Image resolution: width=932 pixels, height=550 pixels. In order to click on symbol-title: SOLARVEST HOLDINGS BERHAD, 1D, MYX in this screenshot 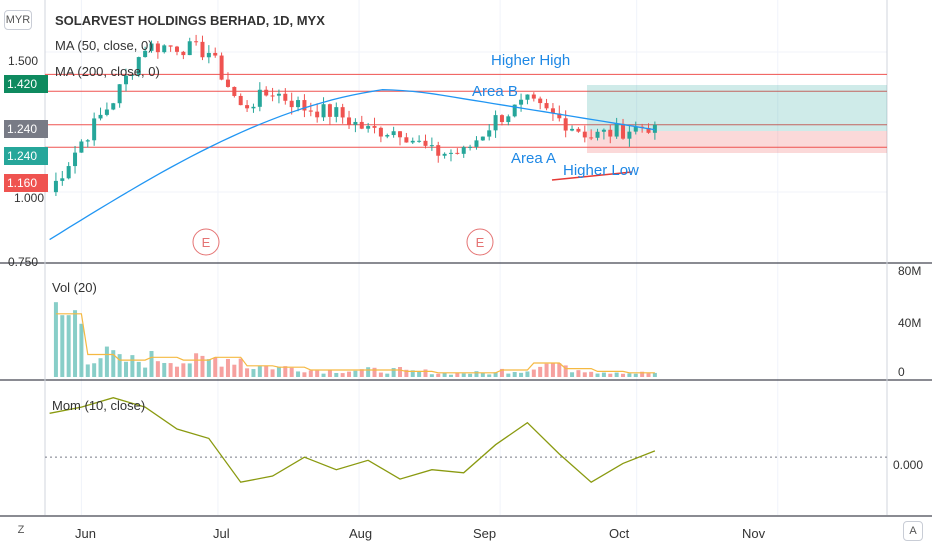, I will do `click(190, 20)`.